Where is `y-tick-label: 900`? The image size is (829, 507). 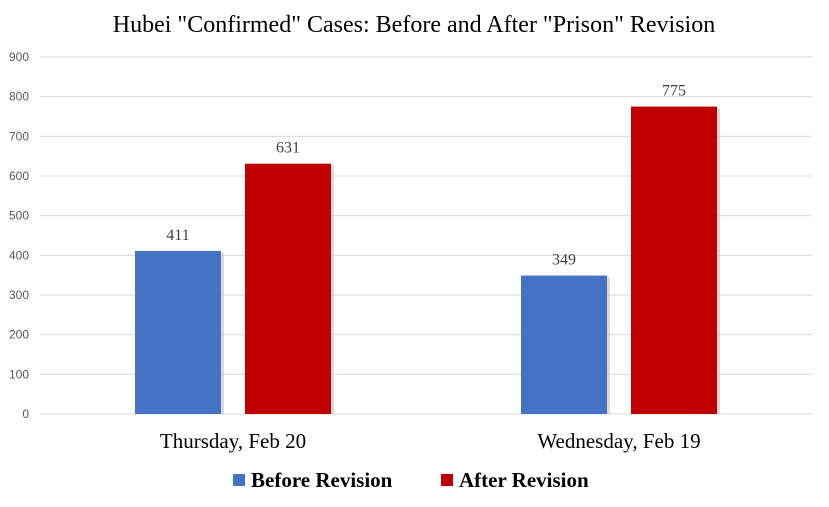 y-tick-label: 900 is located at coordinates (19, 57).